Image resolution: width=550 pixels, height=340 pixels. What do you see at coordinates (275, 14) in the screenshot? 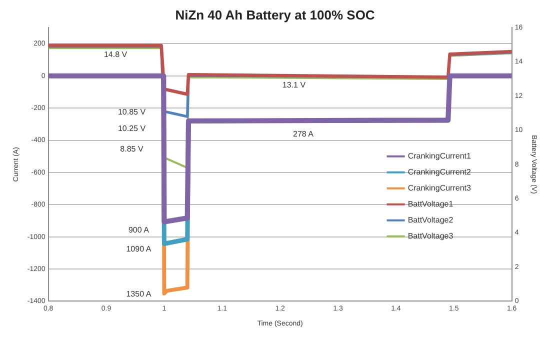
I see `chart-title: NiZn 40 Ah Battery at 100% SOC` at bounding box center [275, 14].